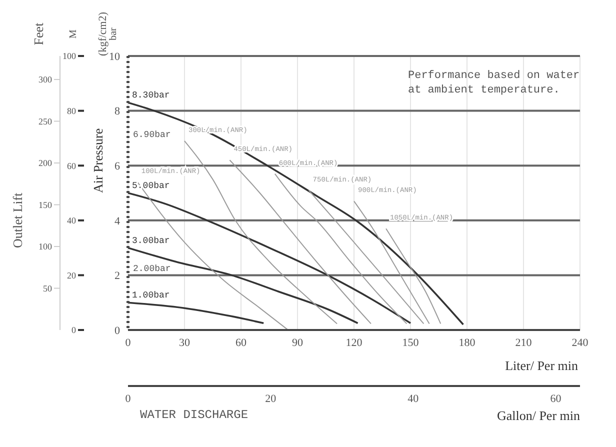 The height and width of the screenshot is (447, 616). I want to click on y3-tick-label: 50, so click(47, 288).